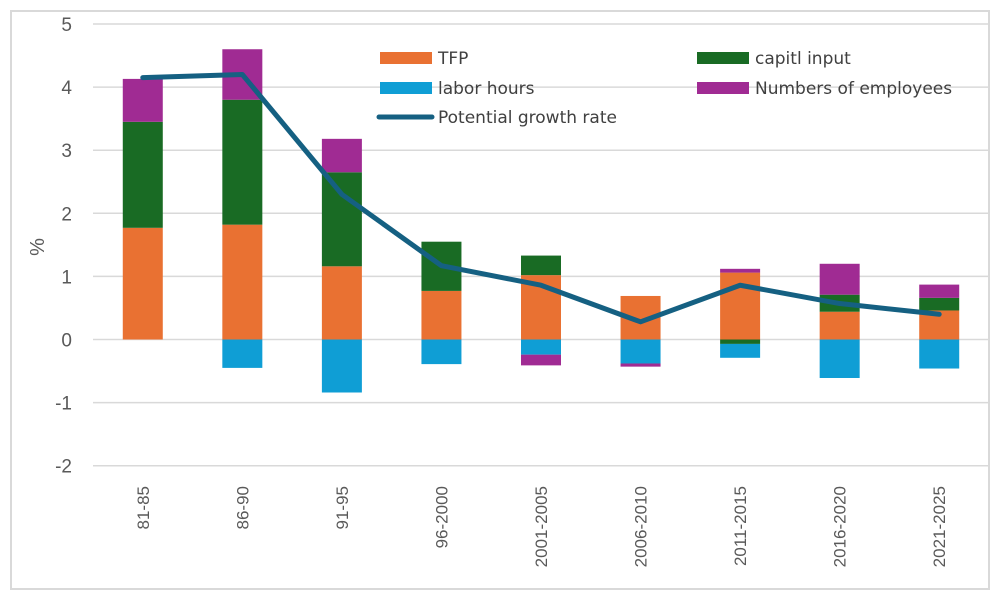  I want to click on legend-label-potential-growth: Potential growth rate, so click(527, 118).